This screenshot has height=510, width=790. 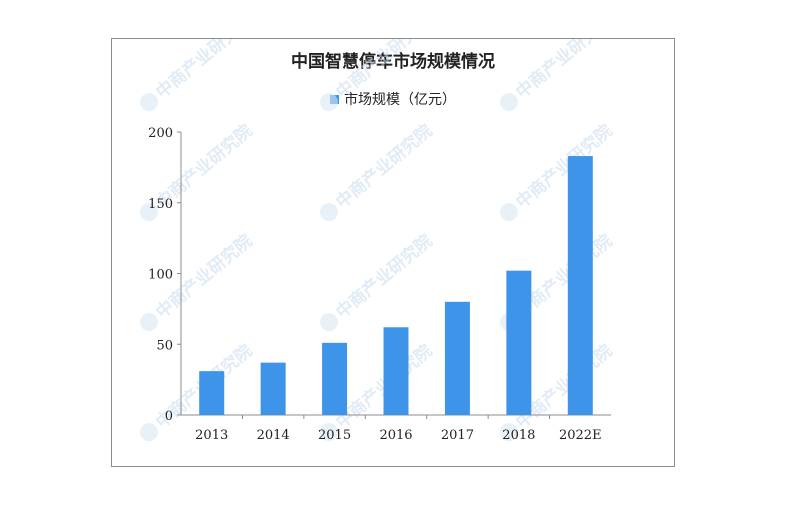 I want to click on y-tick-label: 200, so click(x=160, y=133).